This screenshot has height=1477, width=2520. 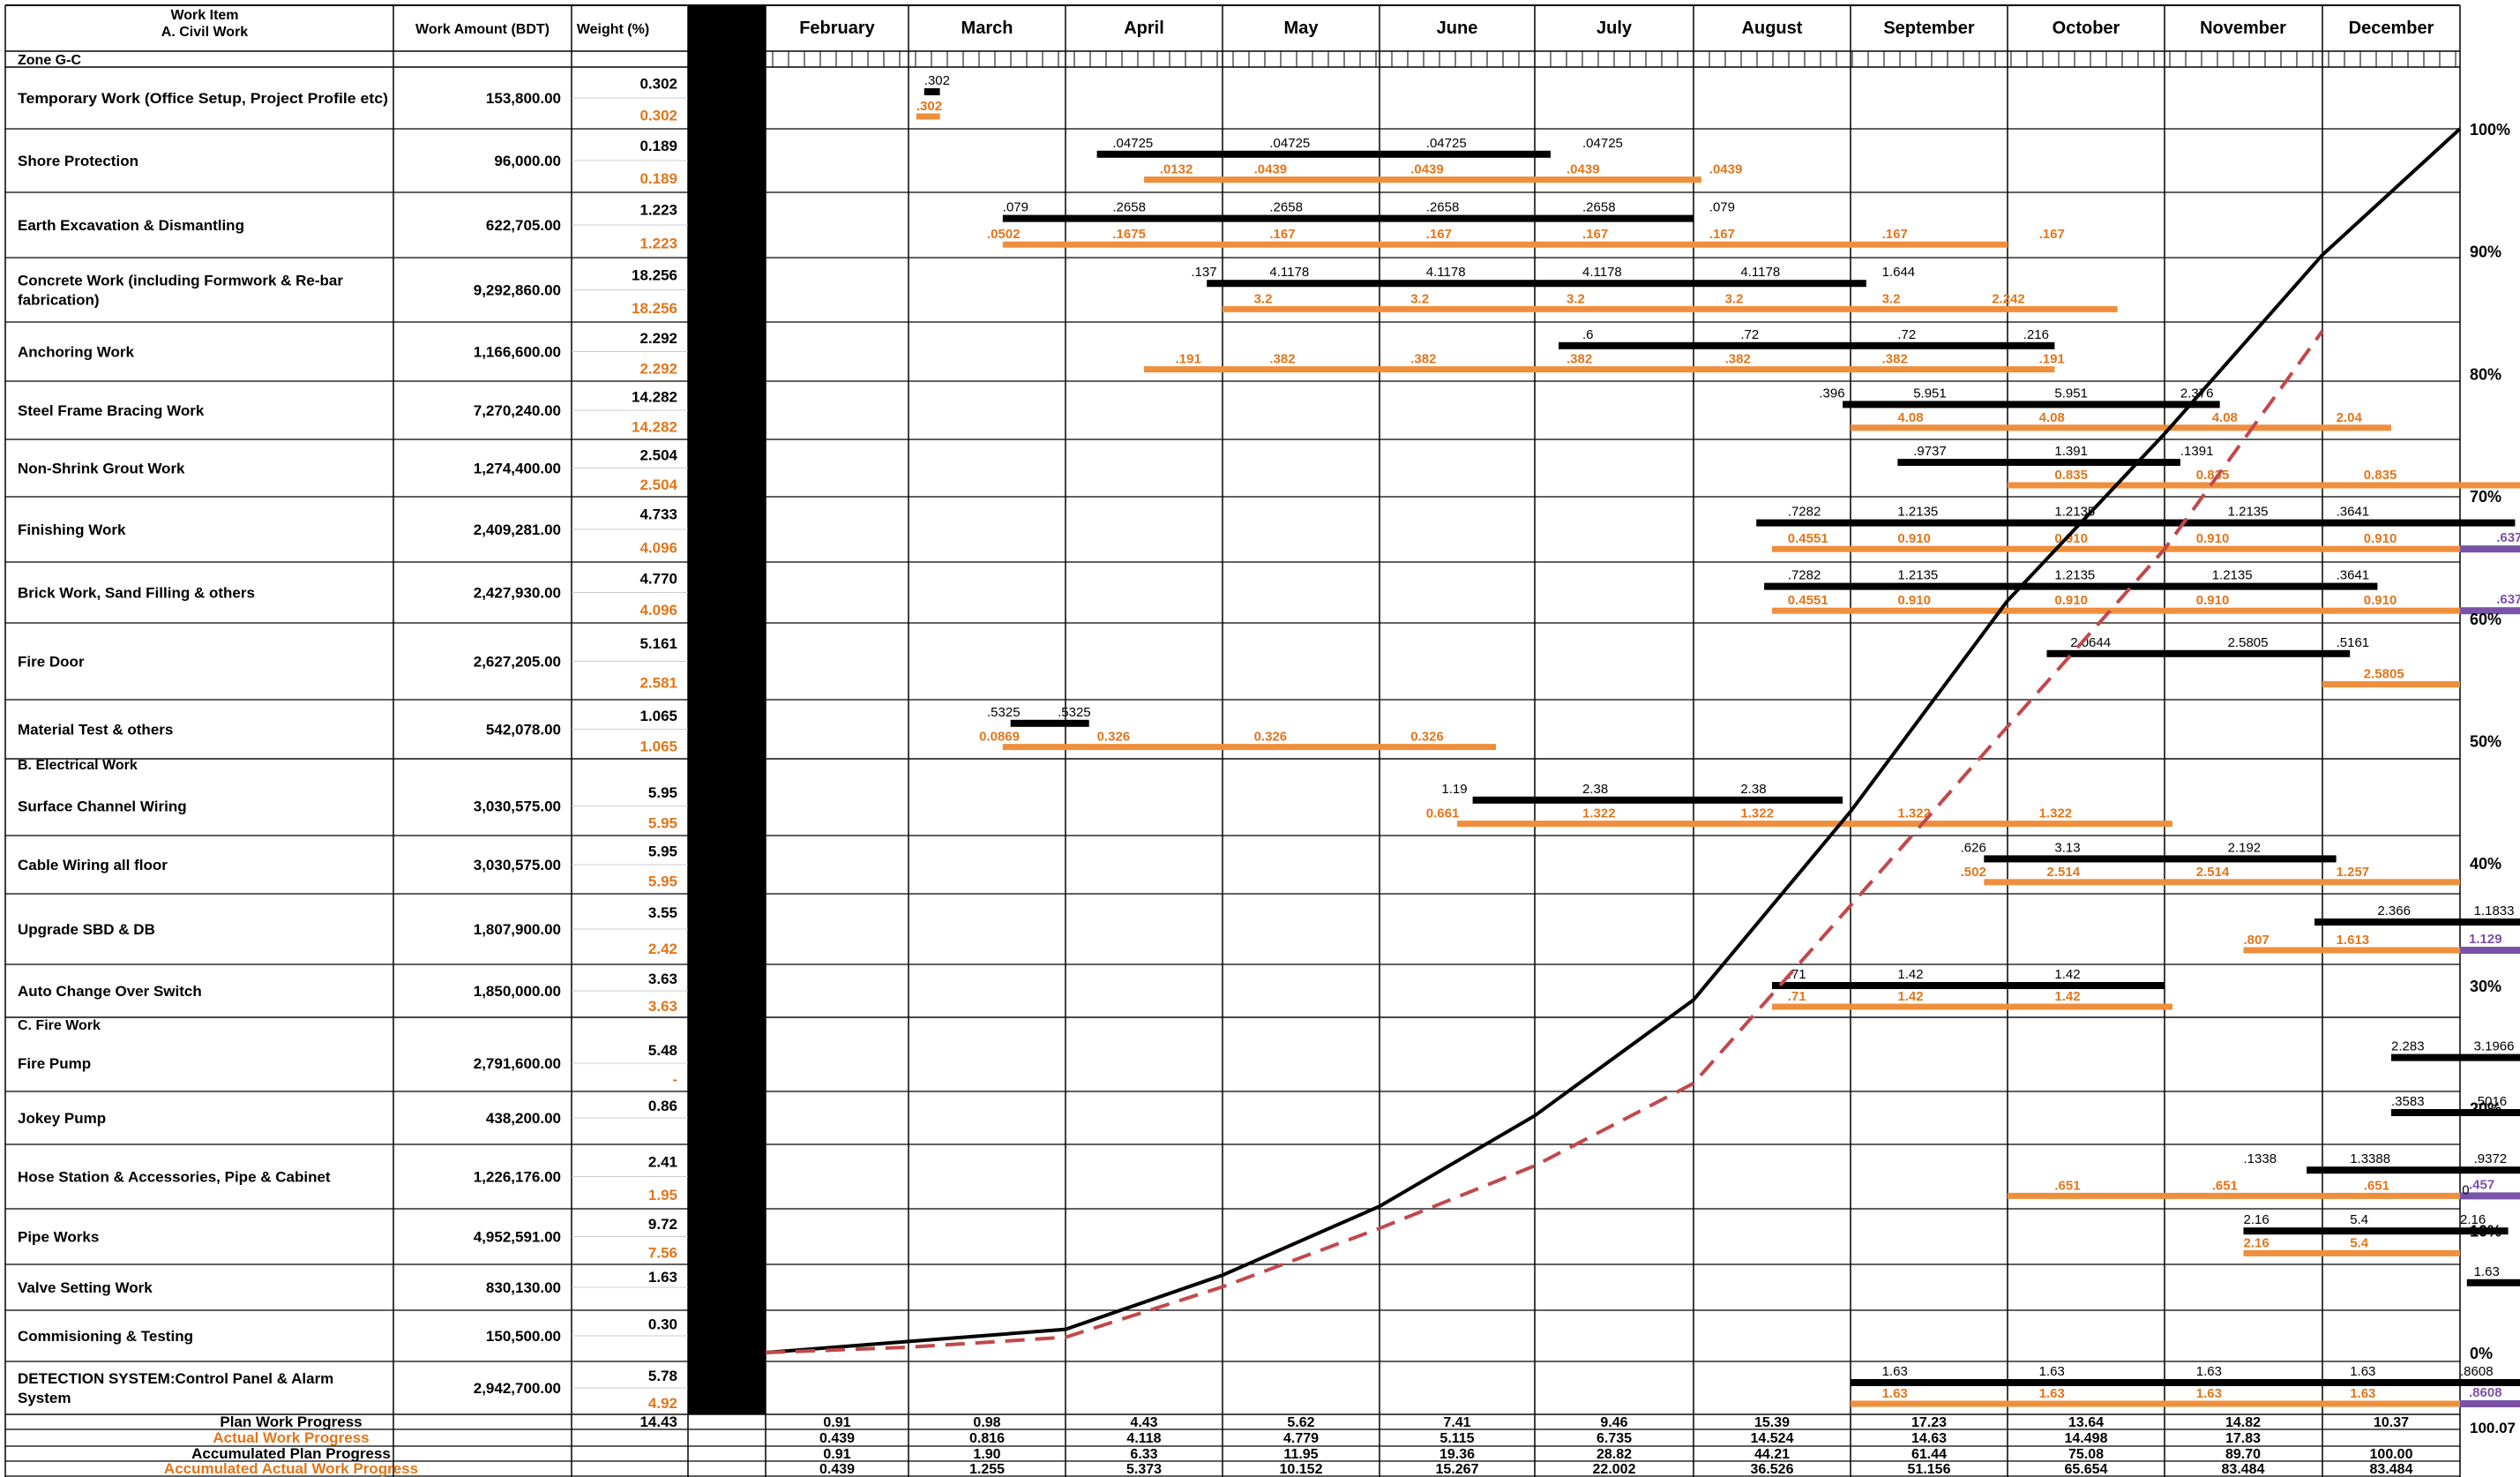 What do you see at coordinates (662, 1225) in the screenshot?
I see `plan-weight: 9.72` at bounding box center [662, 1225].